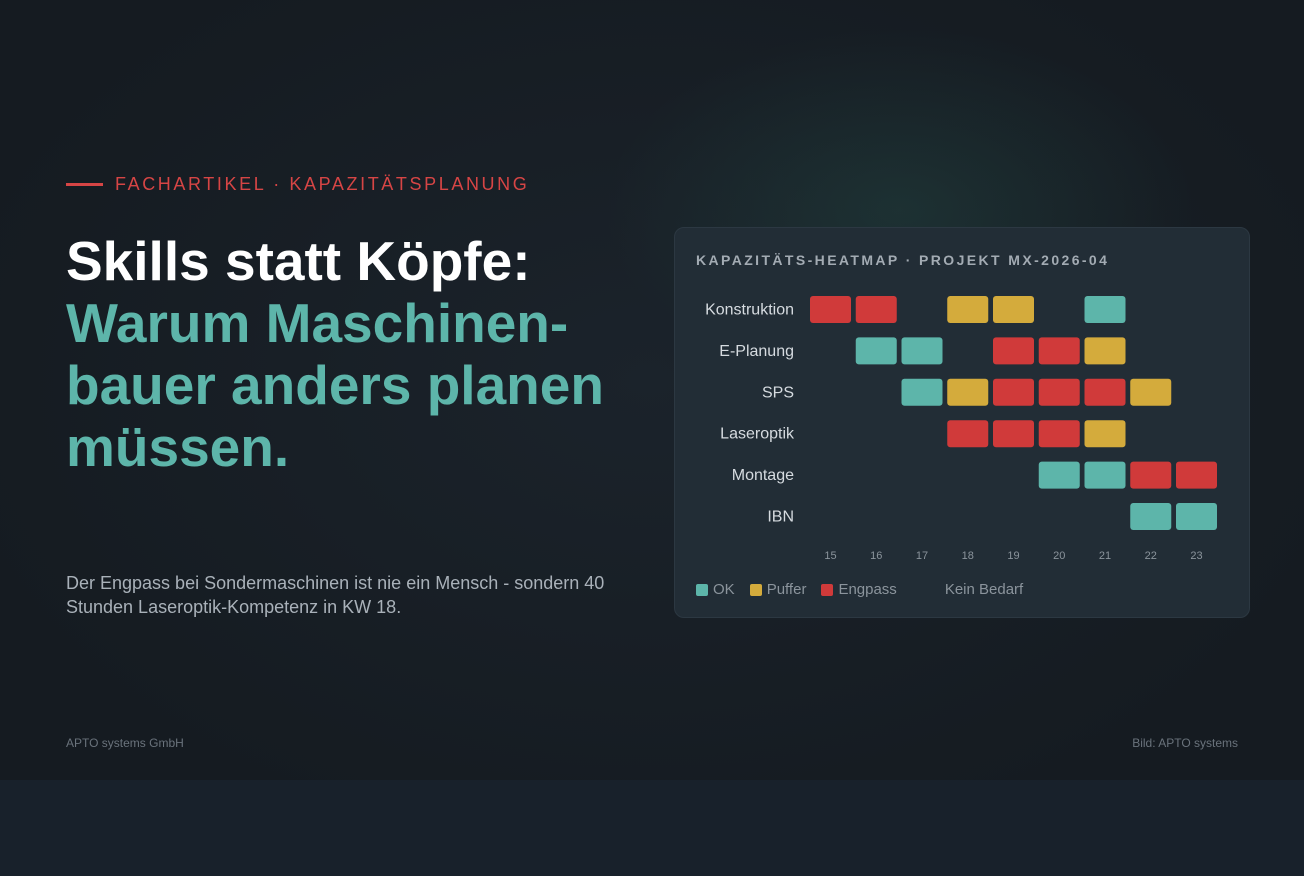  Describe the element at coordinates (984, 589) in the screenshot. I see `legend-empty-label: Kein Bedarf` at that location.